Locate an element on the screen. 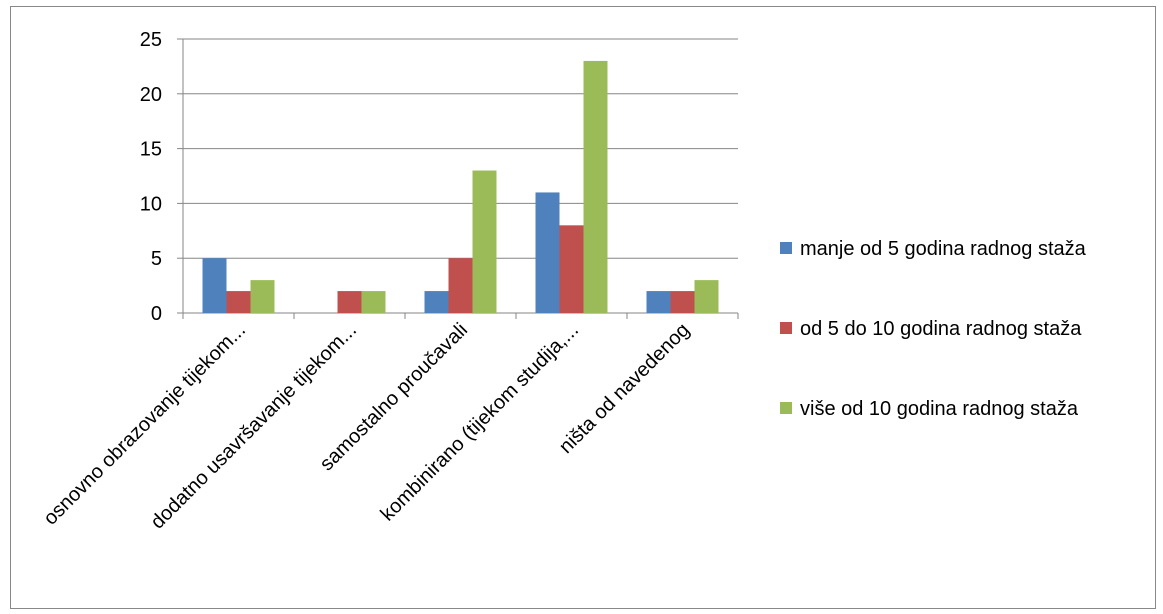  y-tick-label: 15 is located at coordinates (151, 150).